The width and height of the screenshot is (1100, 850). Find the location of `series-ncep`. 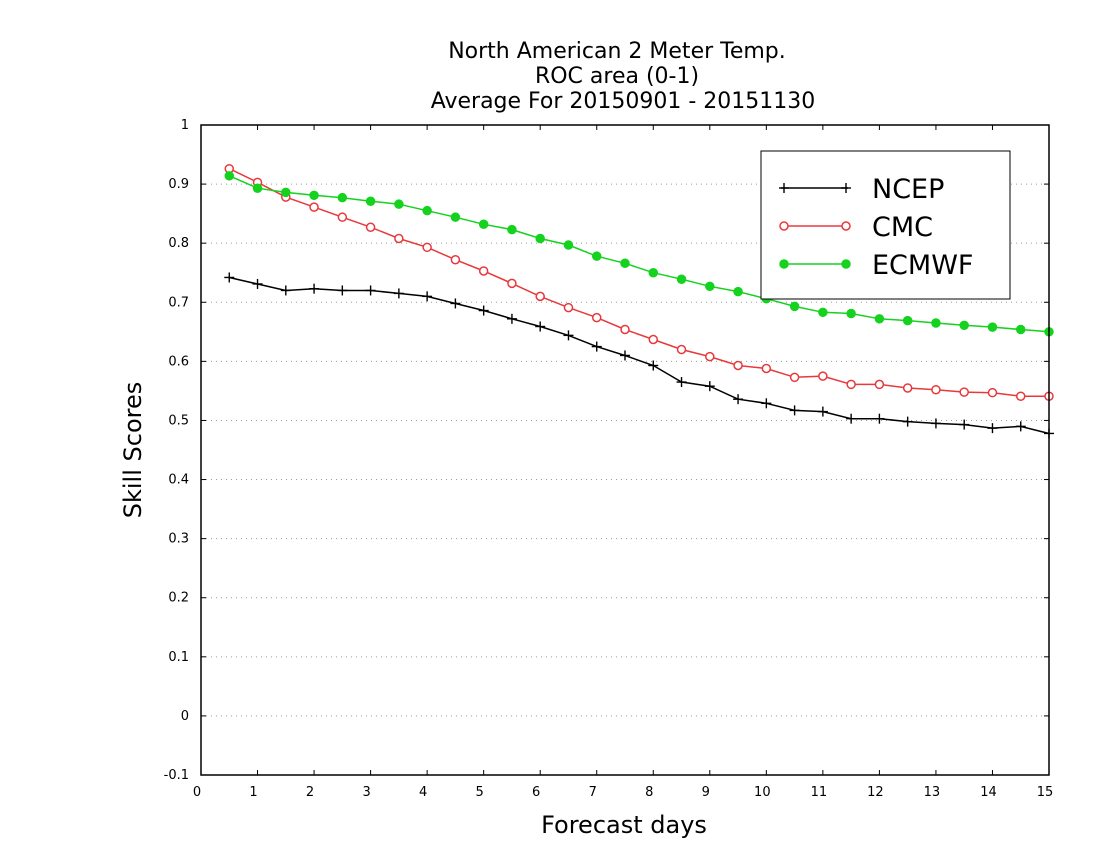

series-ncep is located at coordinates (639, 355).